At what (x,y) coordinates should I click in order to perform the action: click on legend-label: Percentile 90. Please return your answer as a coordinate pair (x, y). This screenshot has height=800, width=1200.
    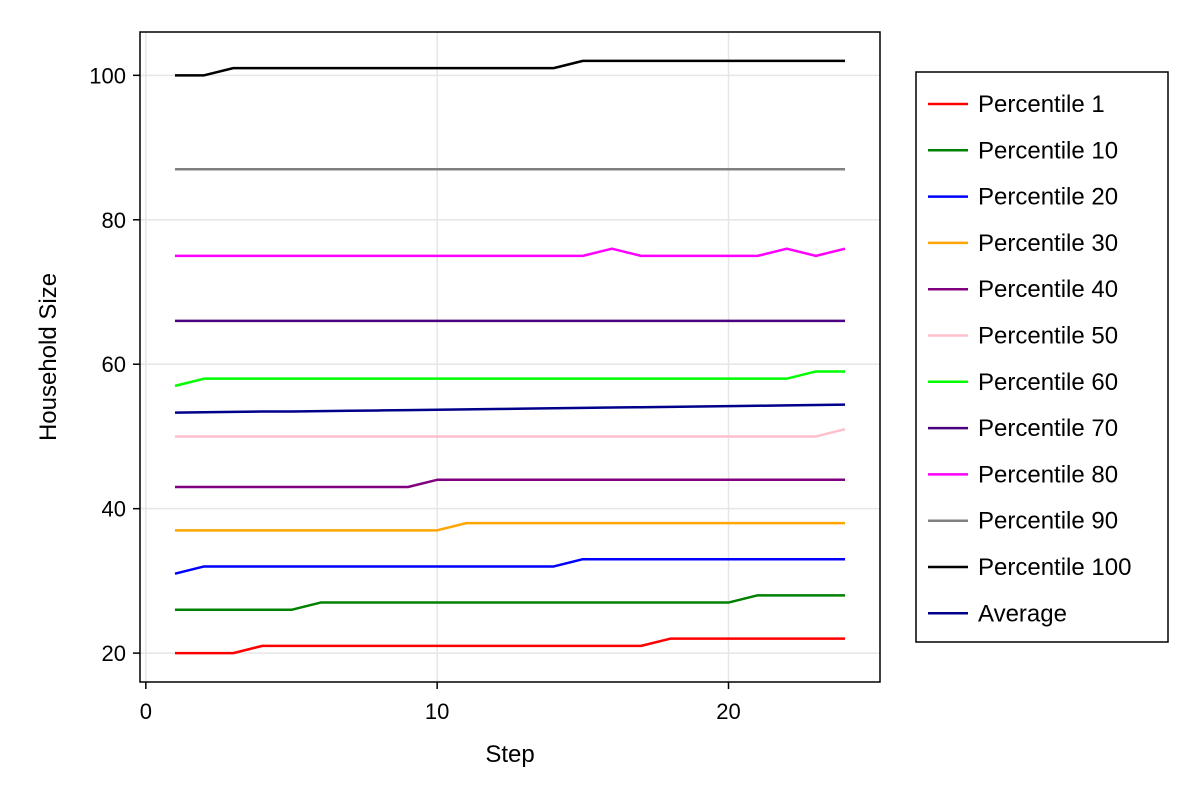
    Looking at the image, I should click on (1048, 521).